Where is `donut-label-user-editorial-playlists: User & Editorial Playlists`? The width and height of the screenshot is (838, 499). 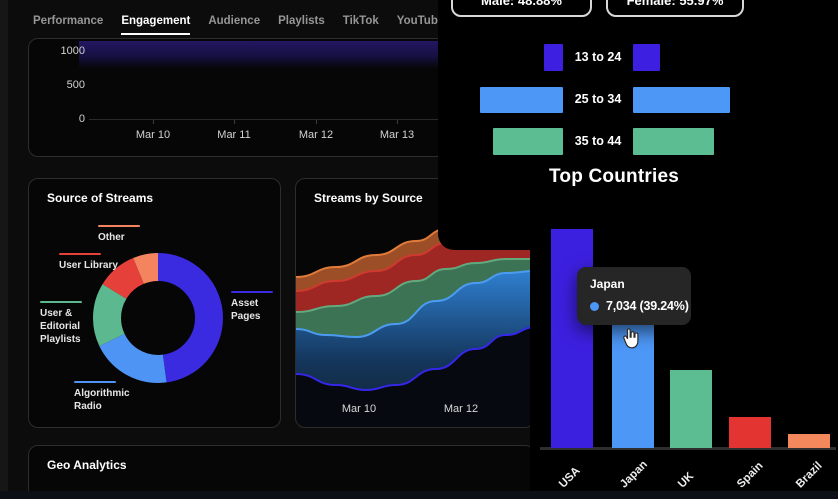
donut-label-user-editorial-playlists: User & Editorial Playlists is located at coordinates (71, 323).